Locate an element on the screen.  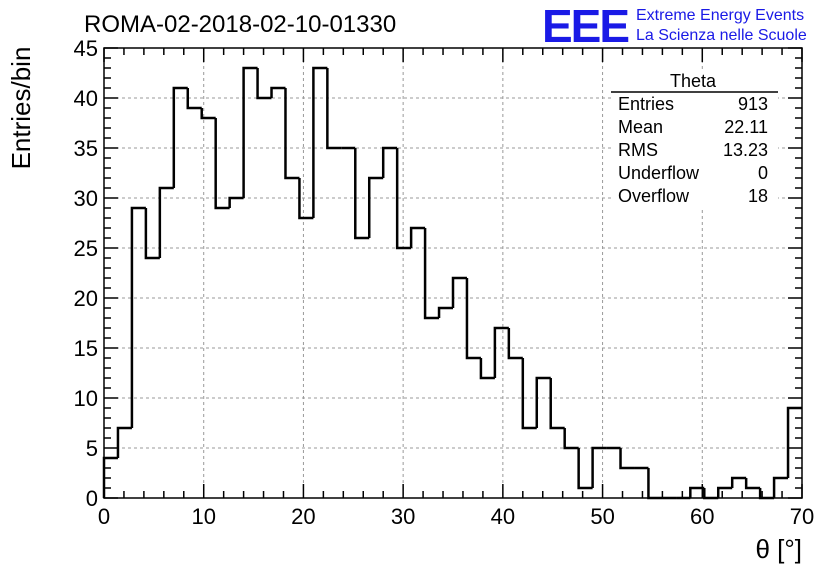
chart-title: ROMA-02-2018-02-10-01330 is located at coordinates (240, 24).